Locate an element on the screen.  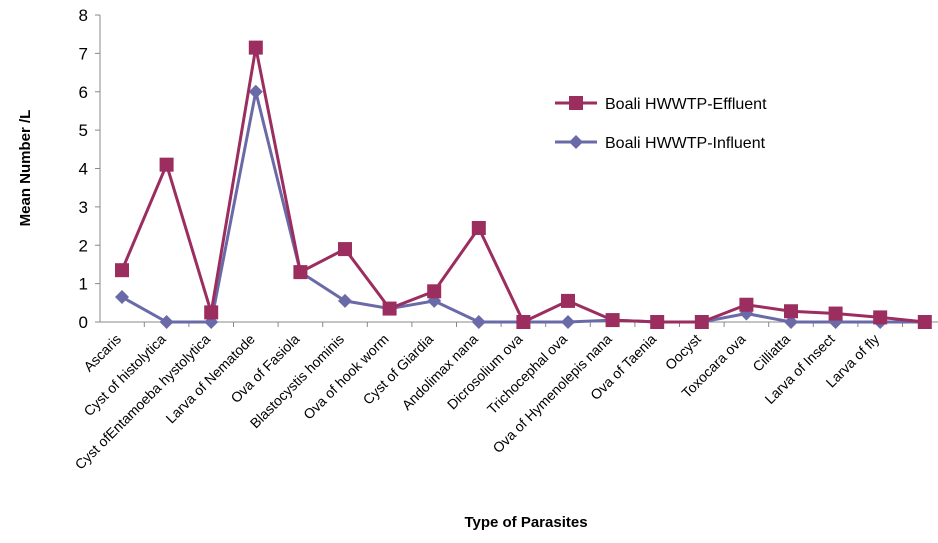
x-tick-label: Cyst of histolytica is located at coordinates (124, 375).